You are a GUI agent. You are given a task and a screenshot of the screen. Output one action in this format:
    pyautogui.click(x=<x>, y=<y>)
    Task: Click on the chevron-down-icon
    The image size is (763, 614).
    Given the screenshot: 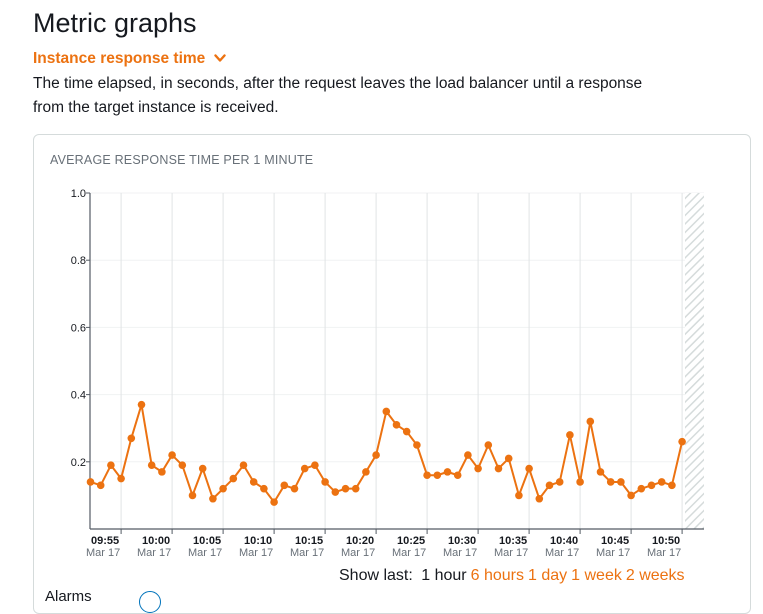 What is the action you would take?
    pyautogui.click(x=219, y=59)
    